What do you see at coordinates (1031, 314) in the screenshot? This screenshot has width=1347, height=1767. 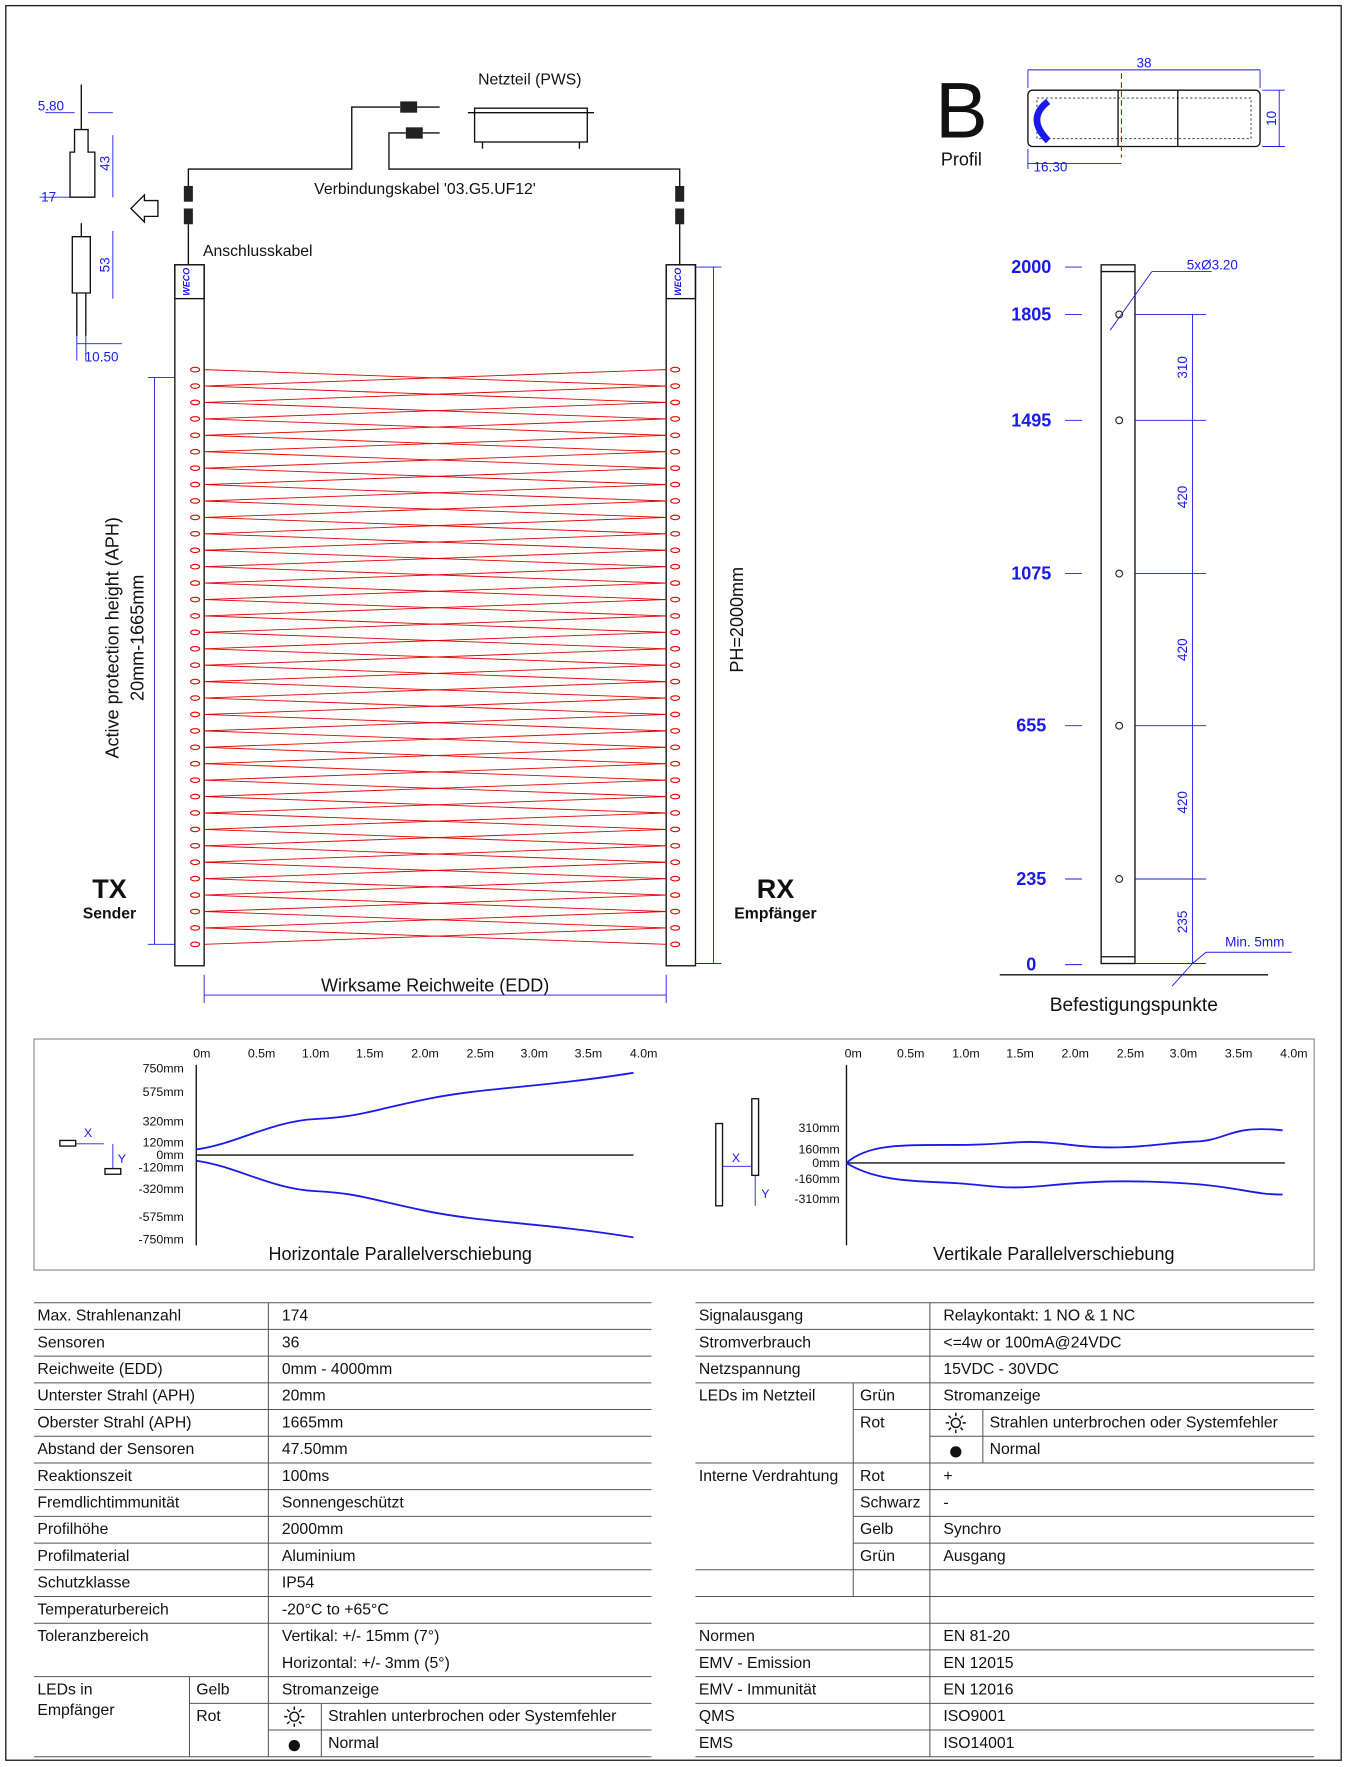 I see `height-label: 1805` at bounding box center [1031, 314].